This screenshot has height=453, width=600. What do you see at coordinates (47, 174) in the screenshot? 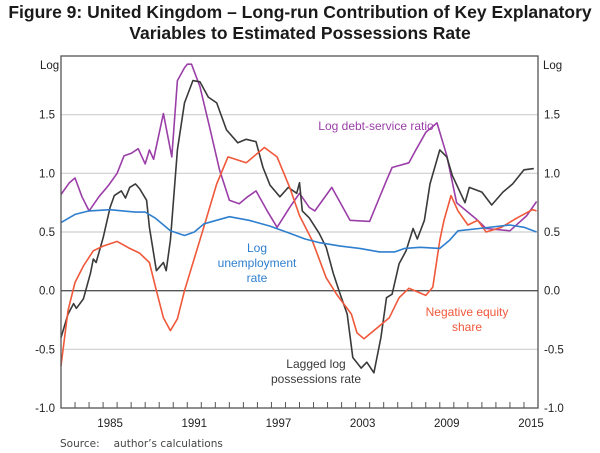
I see `y-tick-label-left: 1.0` at bounding box center [47, 174].